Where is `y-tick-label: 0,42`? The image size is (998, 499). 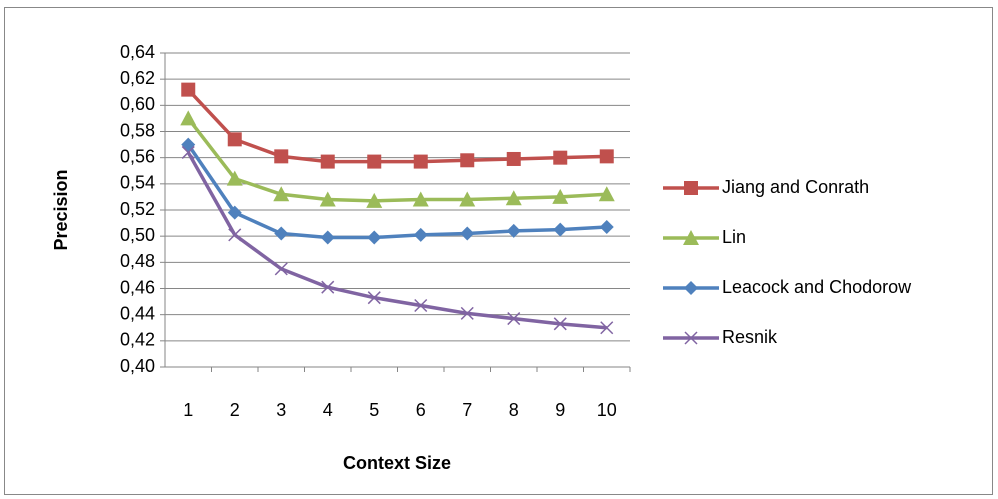
y-tick-label: 0,42 is located at coordinates (137, 340).